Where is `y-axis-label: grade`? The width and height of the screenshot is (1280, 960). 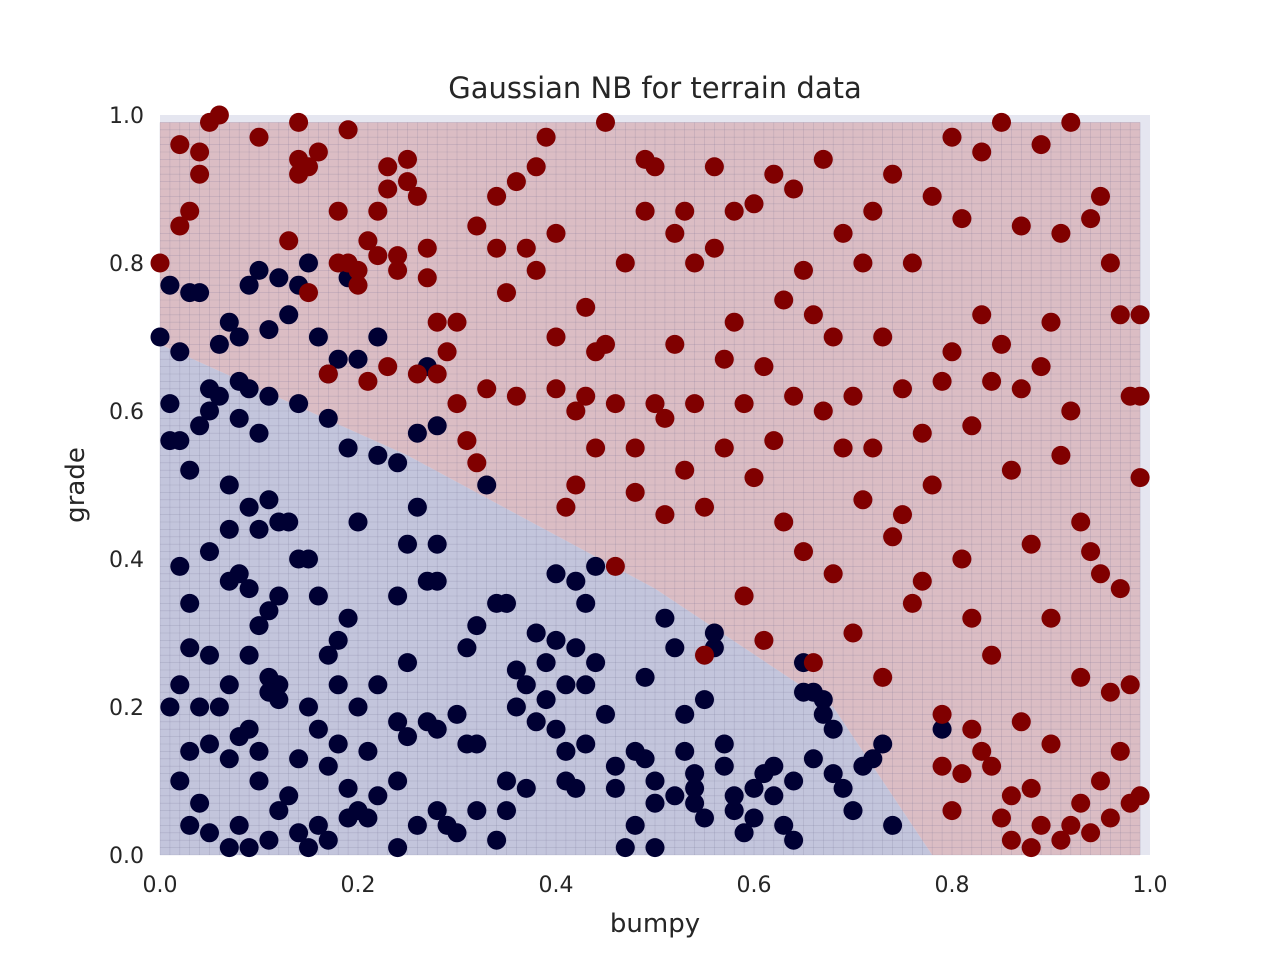
y-axis-label: grade is located at coordinates (76, 485).